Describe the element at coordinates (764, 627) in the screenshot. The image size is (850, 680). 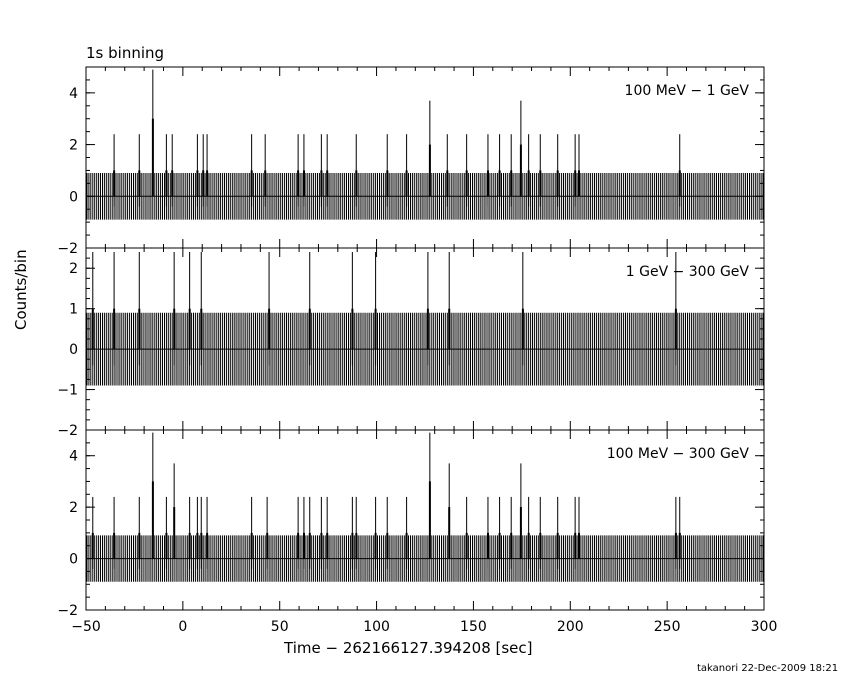
I see `x-tick-label: 300` at that location.